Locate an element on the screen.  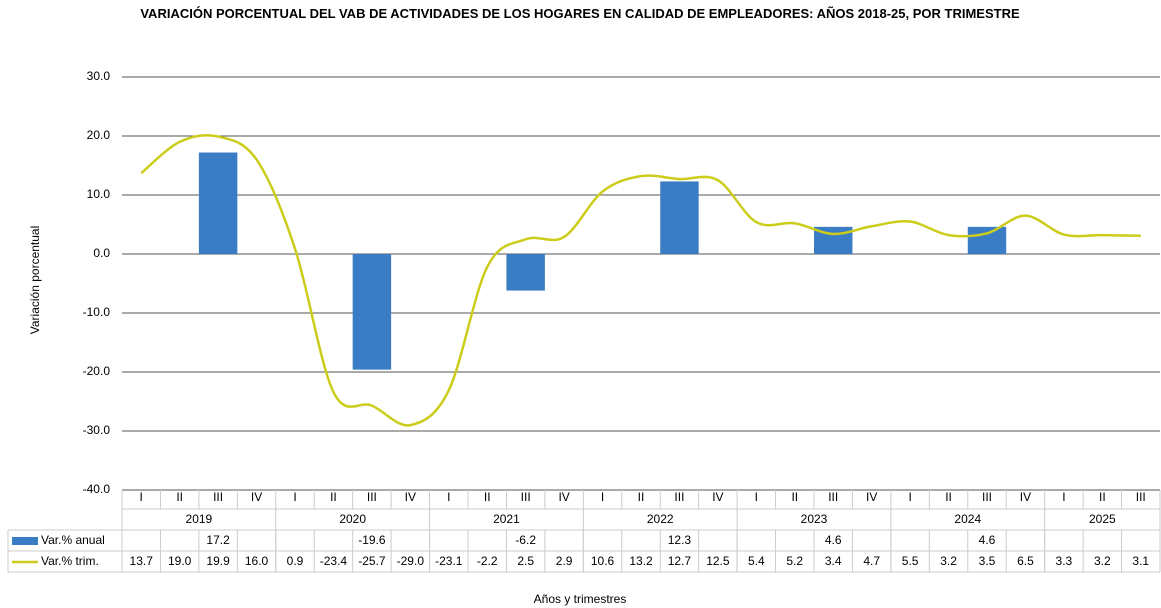
table-value: 5.5 is located at coordinates (910, 561).